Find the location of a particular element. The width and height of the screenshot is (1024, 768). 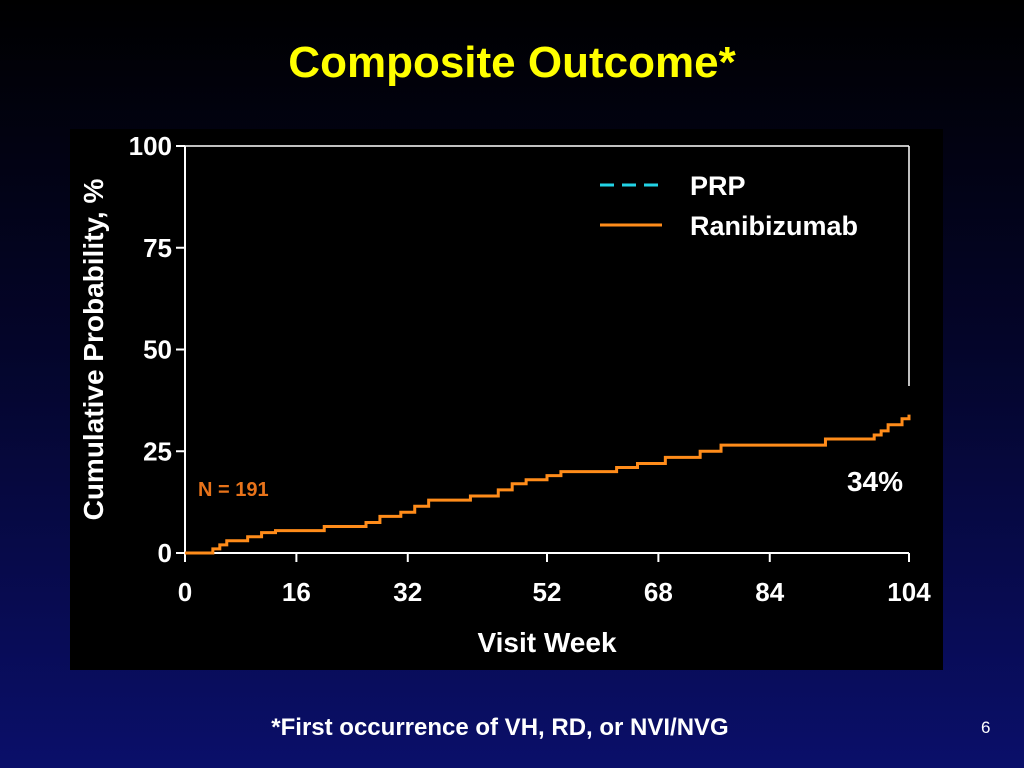

y-axis-title: Cumulative Probability, % is located at coordinates (93, 350).